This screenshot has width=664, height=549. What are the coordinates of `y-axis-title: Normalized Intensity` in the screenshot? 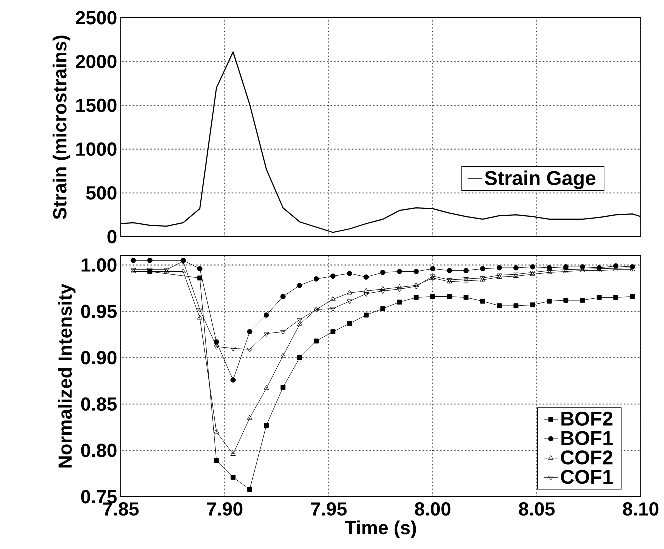 It's located at (67, 376).